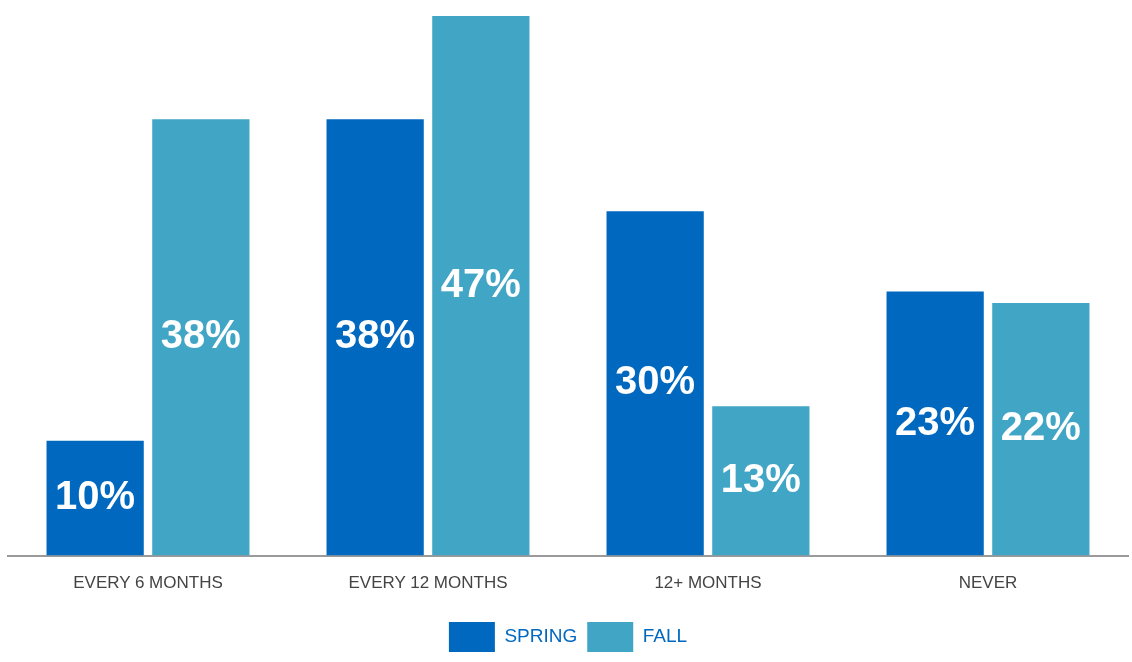  Describe the element at coordinates (665, 636) in the screenshot. I see `legend-label: FALL` at that location.